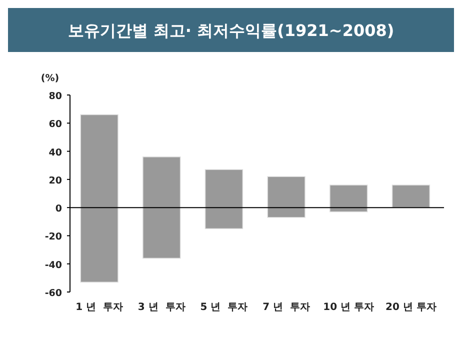  What do you see at coordinates (55, 180) in the screenshot?
I see `y-tick-label: 20` at bounding box center [55, 180].